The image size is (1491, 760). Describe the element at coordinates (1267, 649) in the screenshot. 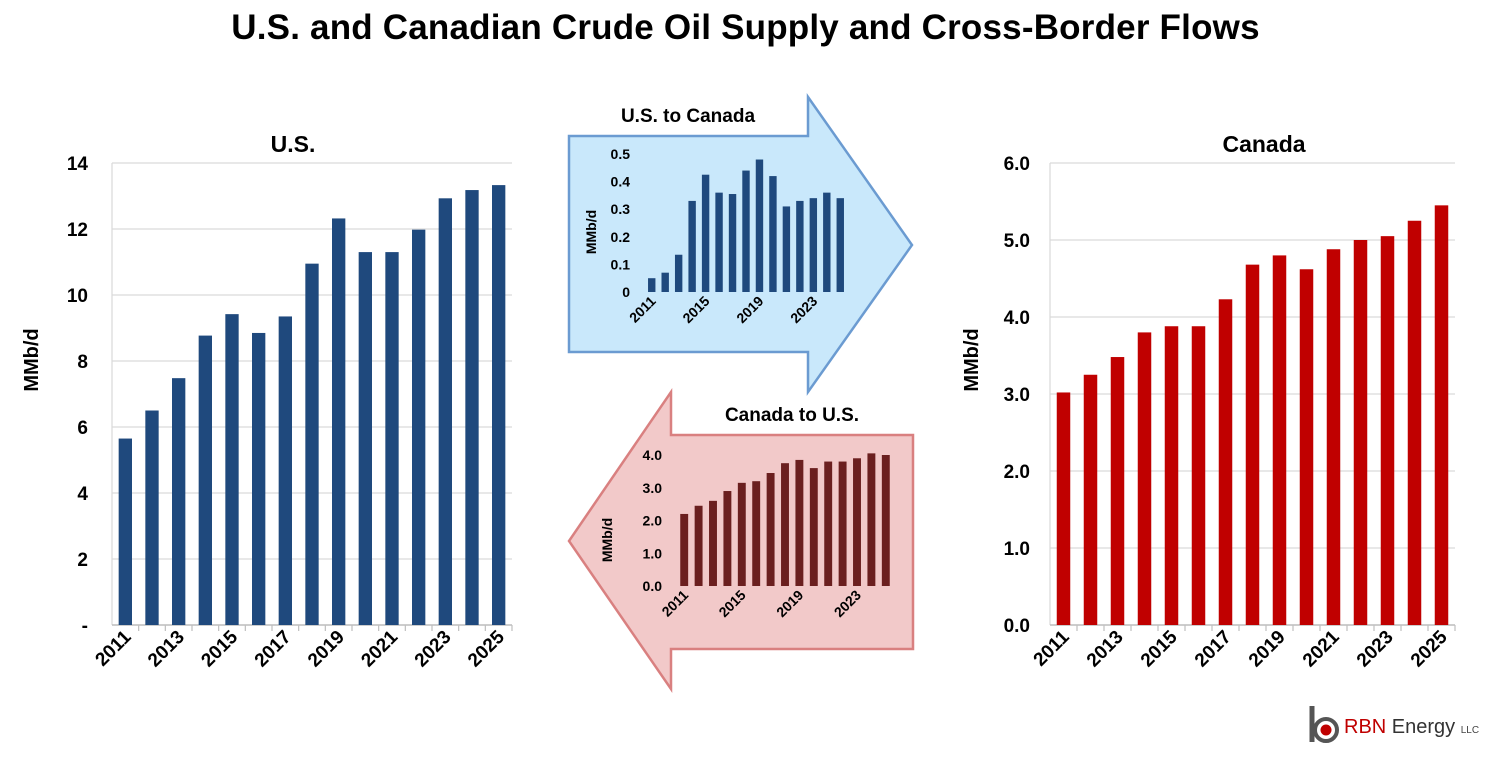

I see `x-tick-label: 2019` at that location.